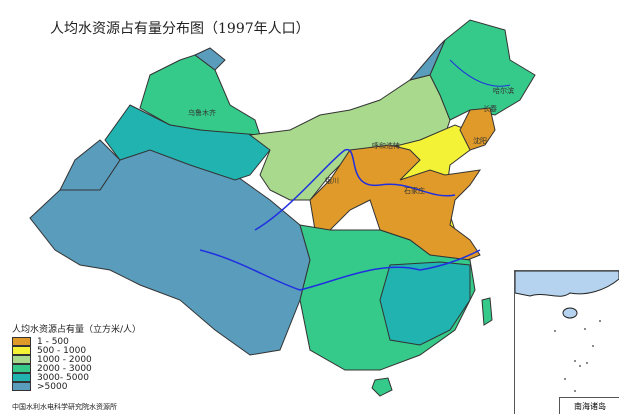  What do you see at coordinates (180, 29) in the screenshot?
I see `map-title: 人均水资源占有量分布图（1997年人口）` at bounding box center [180, 29].